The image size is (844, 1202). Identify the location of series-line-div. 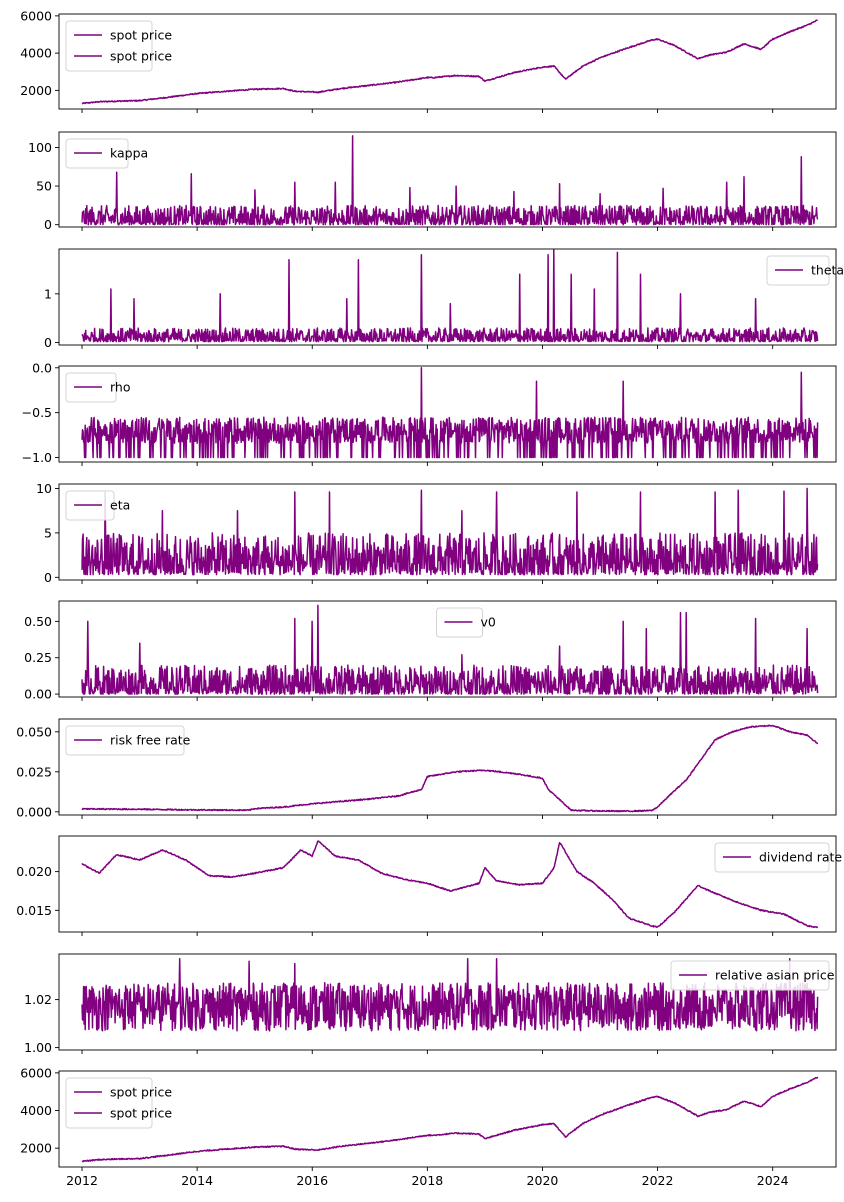
(450, 884).